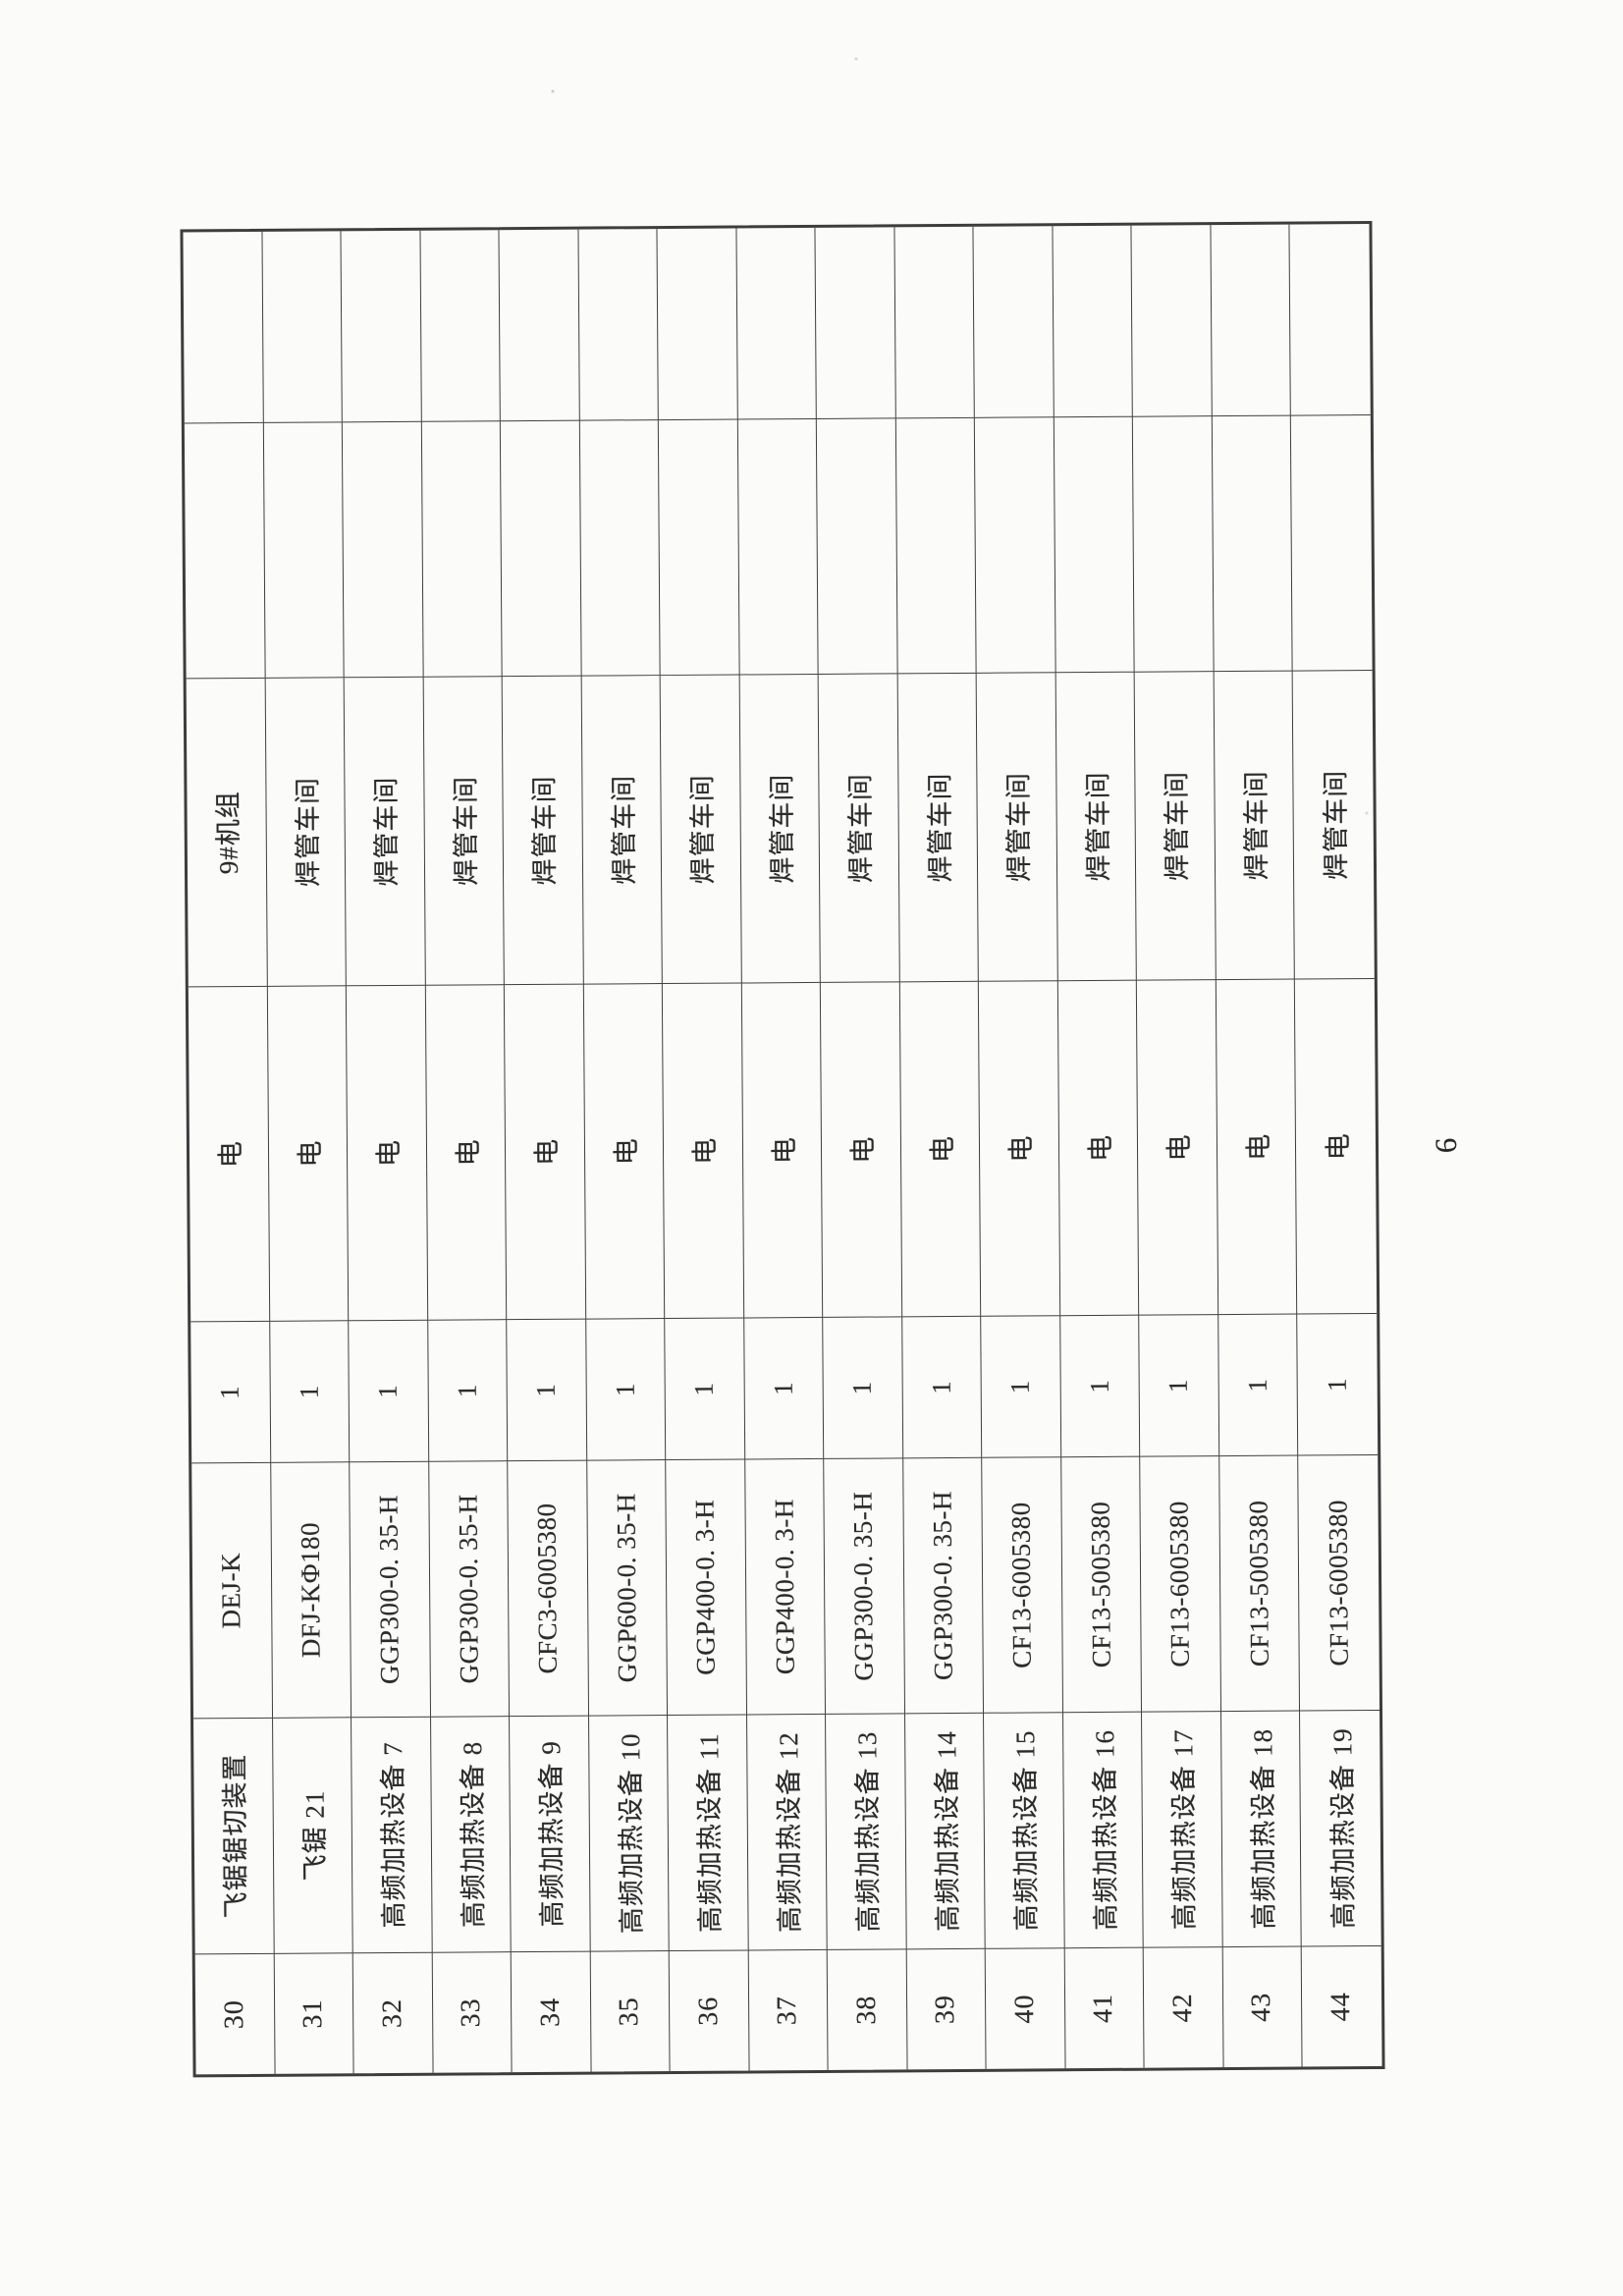 The image size is (1623, 2296). I want to click on cell-no: 36, so click(709, 2010).